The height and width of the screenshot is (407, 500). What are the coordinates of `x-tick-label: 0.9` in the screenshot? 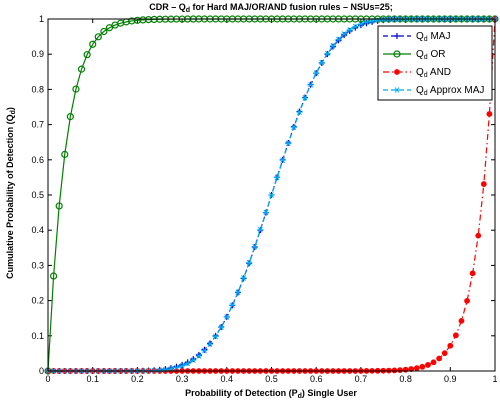 It's located at (450, 379).